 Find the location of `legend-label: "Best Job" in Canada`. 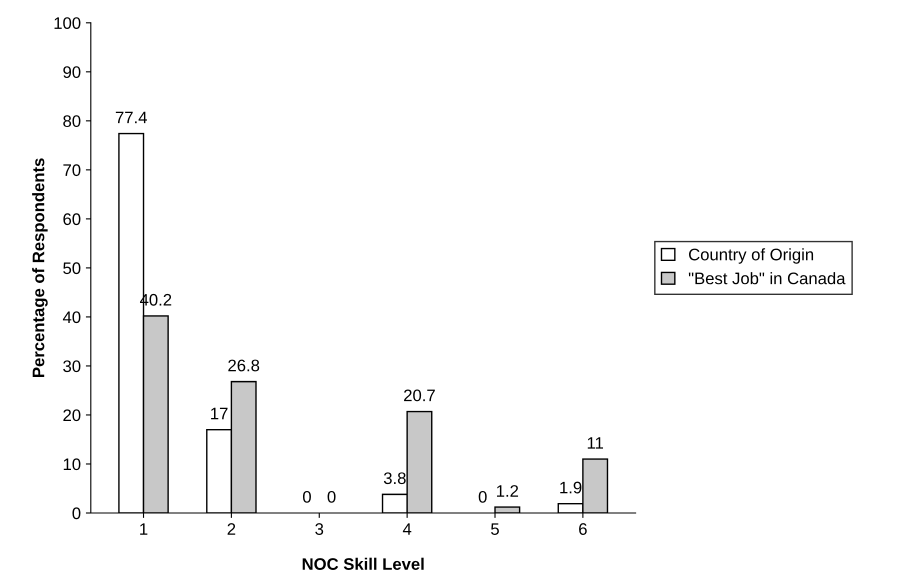

legend-label: "Best Job" in Canada is located at coordinates (767, 278).